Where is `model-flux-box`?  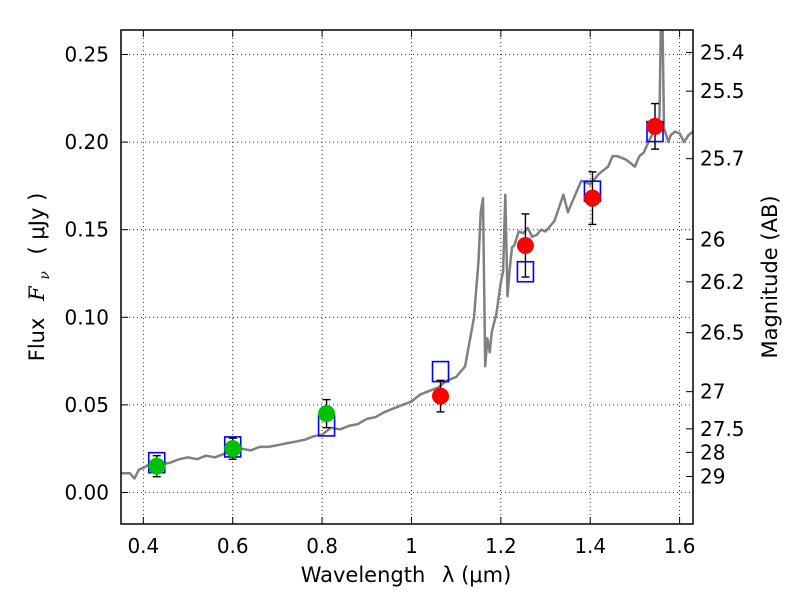
model-flux-box is located at coordinates (440, 371).